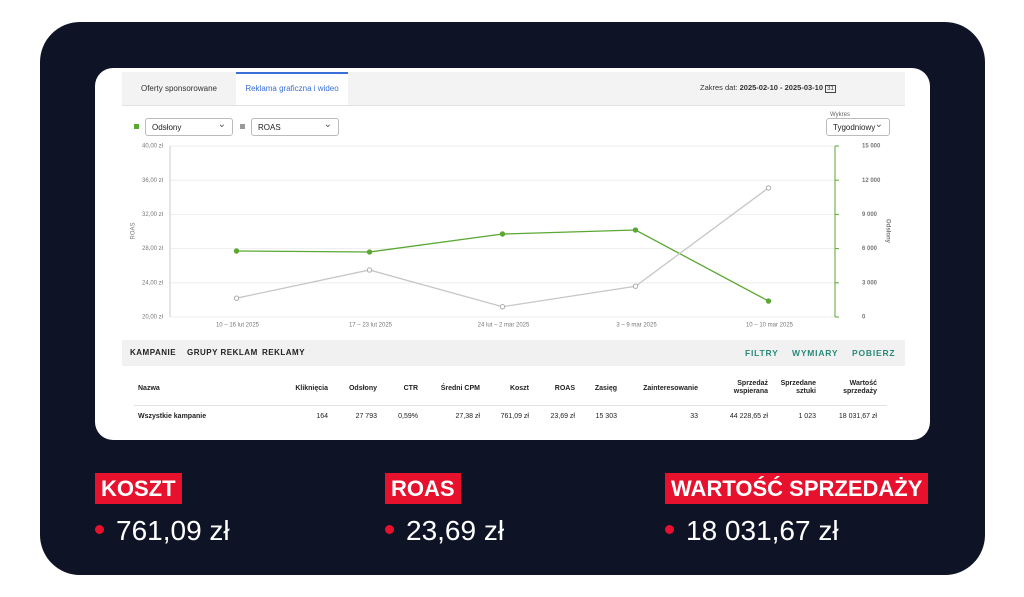 This screenshot has height=597, width=1024. What do you see at coordinates (719, 87) in the screenshot?
I see `date-label: Zakres dat:` at bounding box center [719, 87].